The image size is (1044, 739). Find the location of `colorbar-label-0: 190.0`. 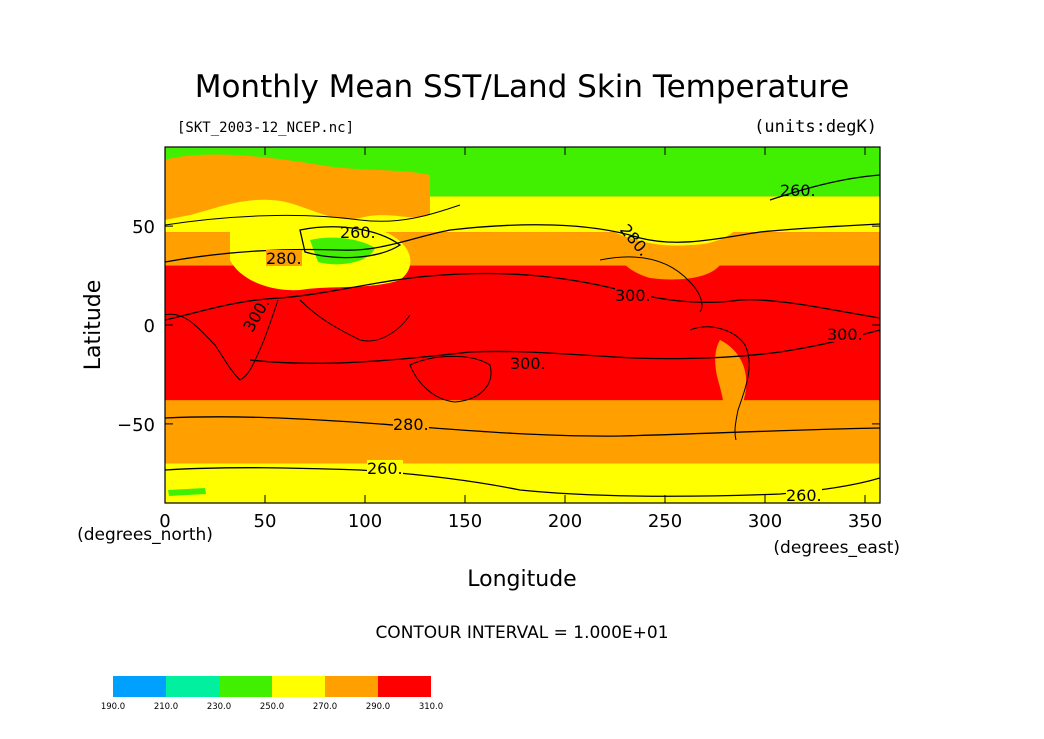

colorbar-label-0: 190.0 is located at coordinates (113, 707).